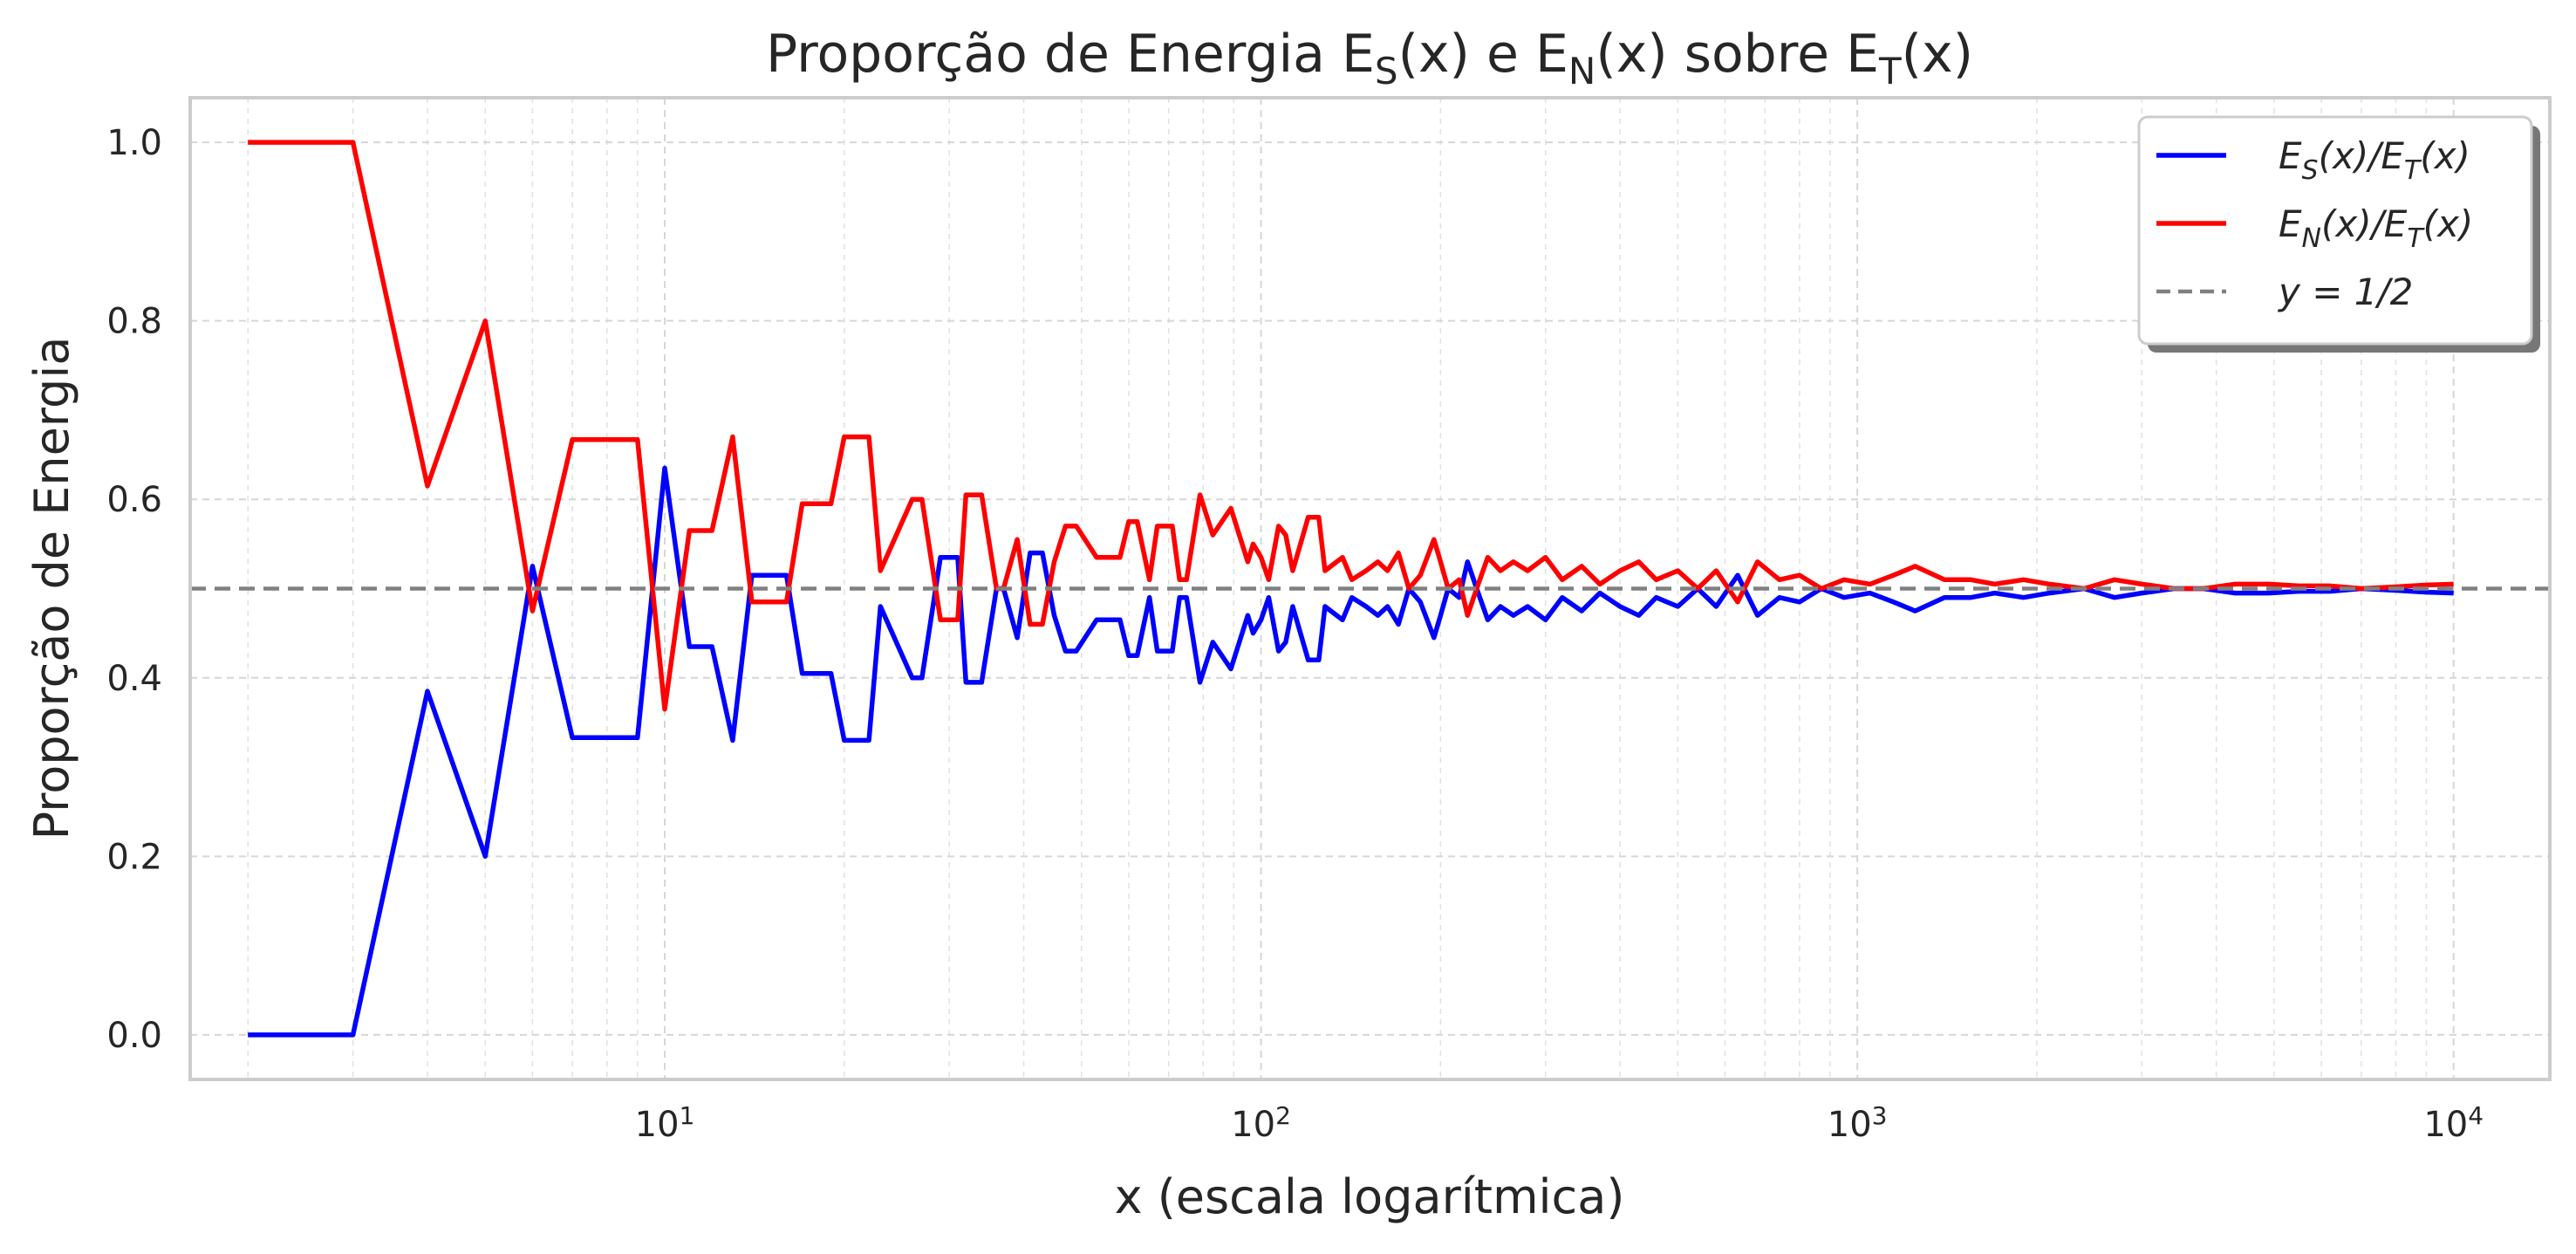 This screenshot has height=1254, width=2576. What do you see at coordinates (2374, 160) in the screenshot?
I see `legend-label: ES(x)/ET(x)` at bounding box center [2374, 160].